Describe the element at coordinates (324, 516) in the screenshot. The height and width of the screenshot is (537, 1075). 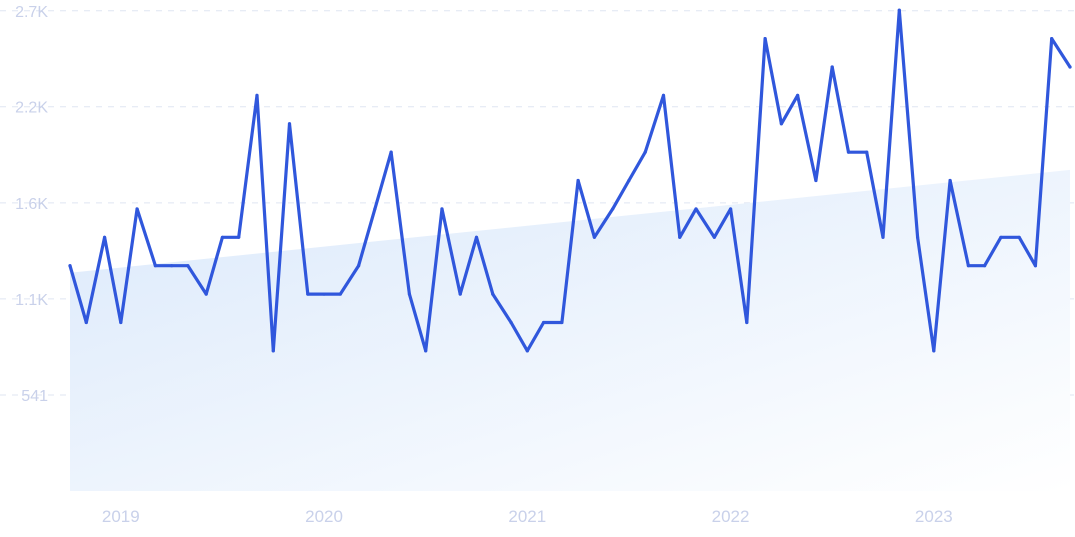
I see `x-tick-label: 2020` at that location.